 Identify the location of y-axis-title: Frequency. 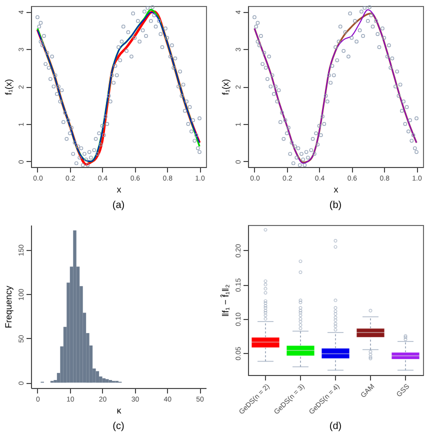
(9, 306).